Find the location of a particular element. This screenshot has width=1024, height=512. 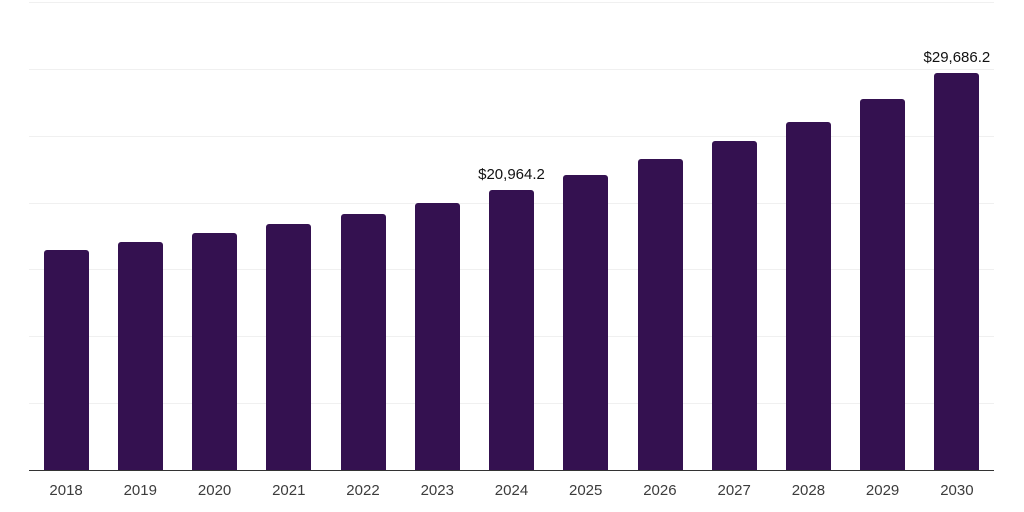

x-tick-label-2025: 2025 is located at coordinates (586, 490).